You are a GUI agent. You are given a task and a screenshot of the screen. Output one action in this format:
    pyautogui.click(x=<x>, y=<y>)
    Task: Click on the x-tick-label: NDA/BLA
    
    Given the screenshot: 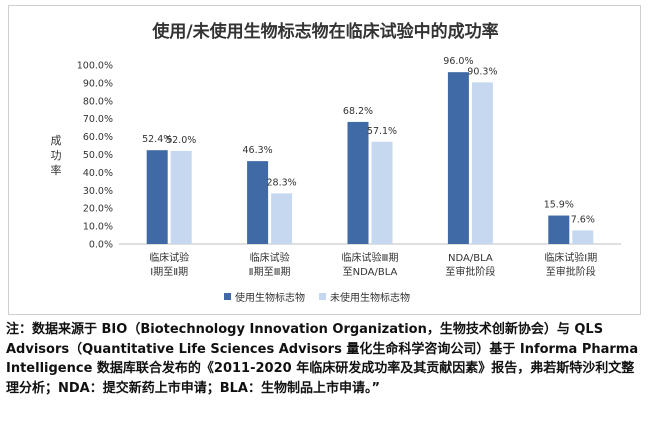 What is the action you would take?
    pyautogui.click(x=470, y=258)
    